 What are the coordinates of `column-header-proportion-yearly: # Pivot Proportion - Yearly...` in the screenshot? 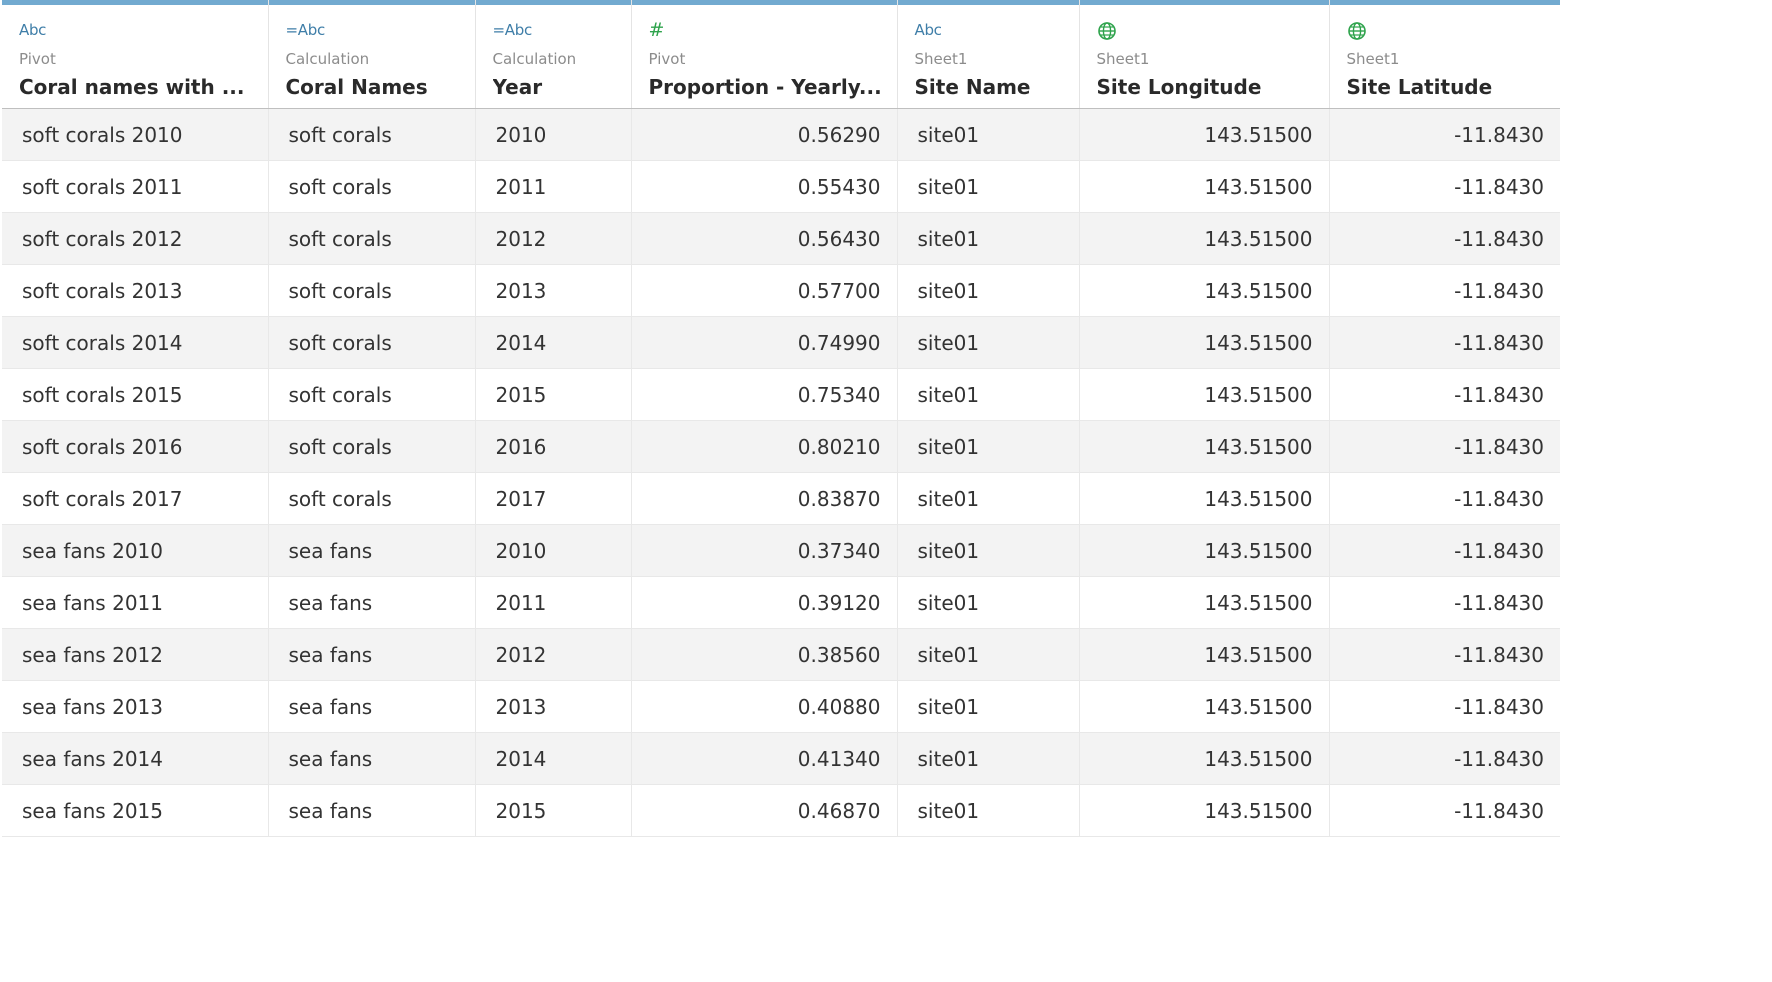 It's located at (764, 54).